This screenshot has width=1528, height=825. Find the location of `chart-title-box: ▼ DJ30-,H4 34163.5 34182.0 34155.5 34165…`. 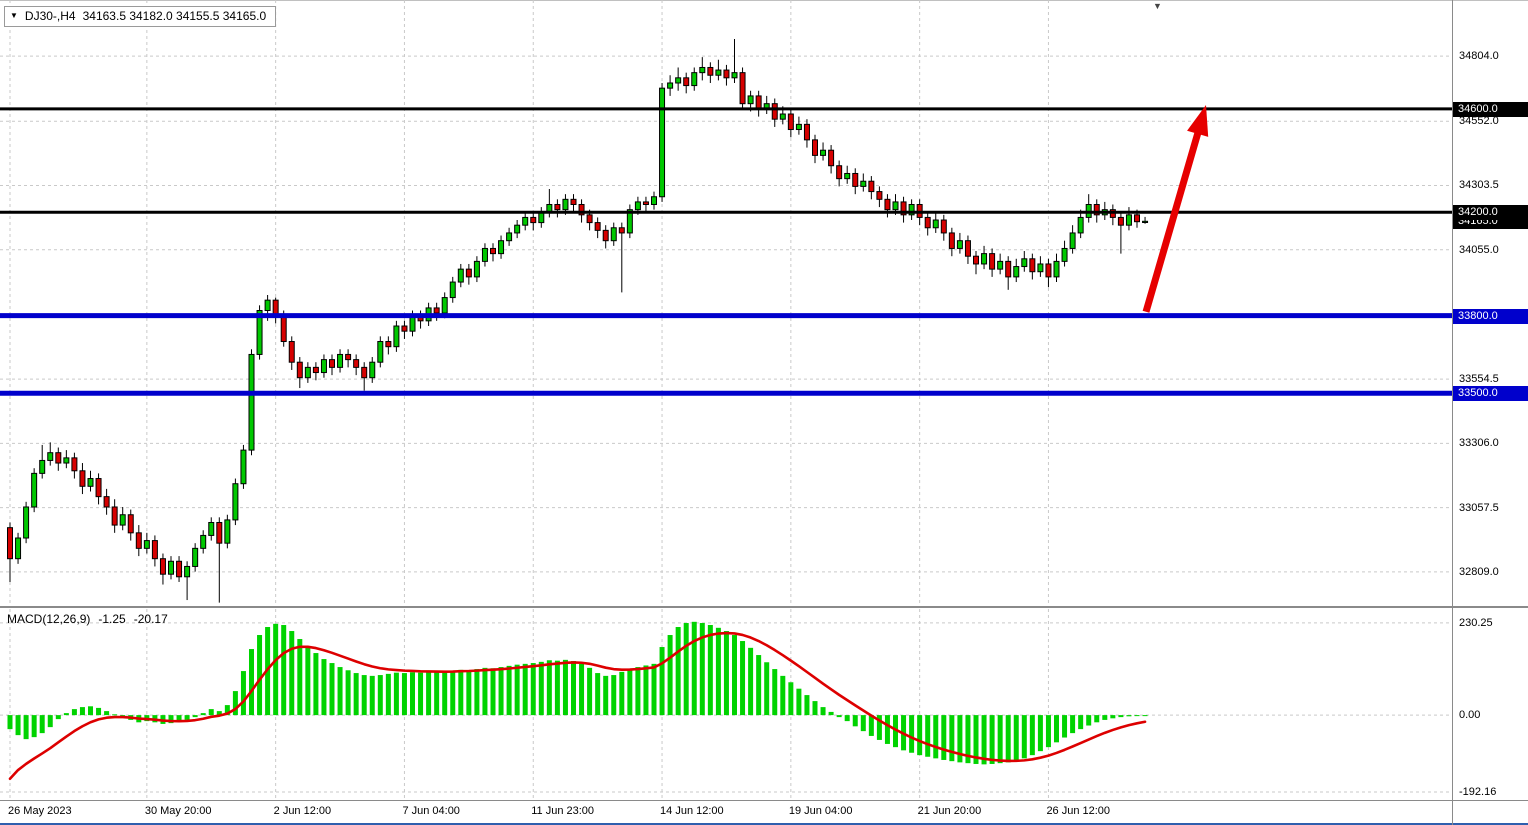

chart-title-box: ▼ DJ30-,H4 34163.5 34182.0 34155.5 34165… is located at coordinates (140, 16).